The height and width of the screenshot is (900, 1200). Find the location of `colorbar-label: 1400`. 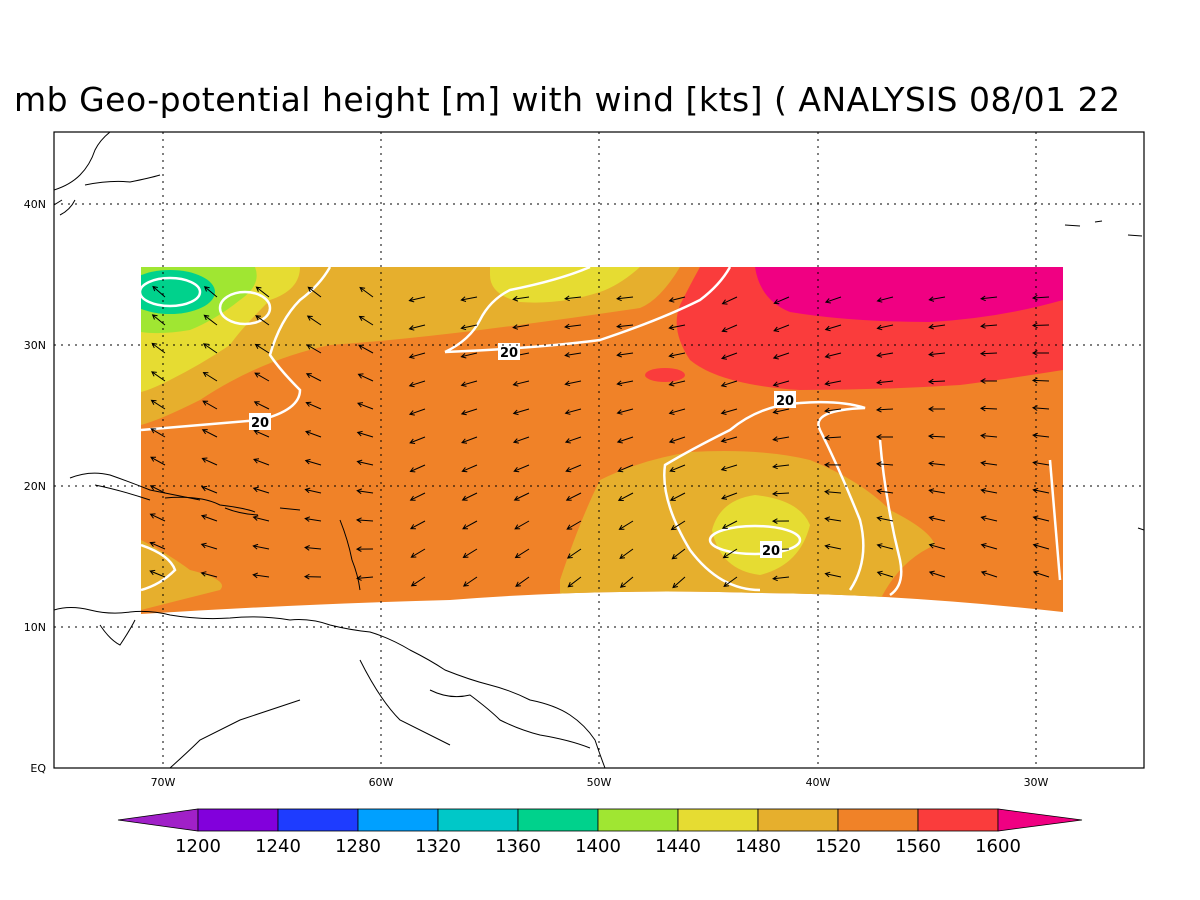

colorbar-label: 1400 is located at coordinates (598, 846).